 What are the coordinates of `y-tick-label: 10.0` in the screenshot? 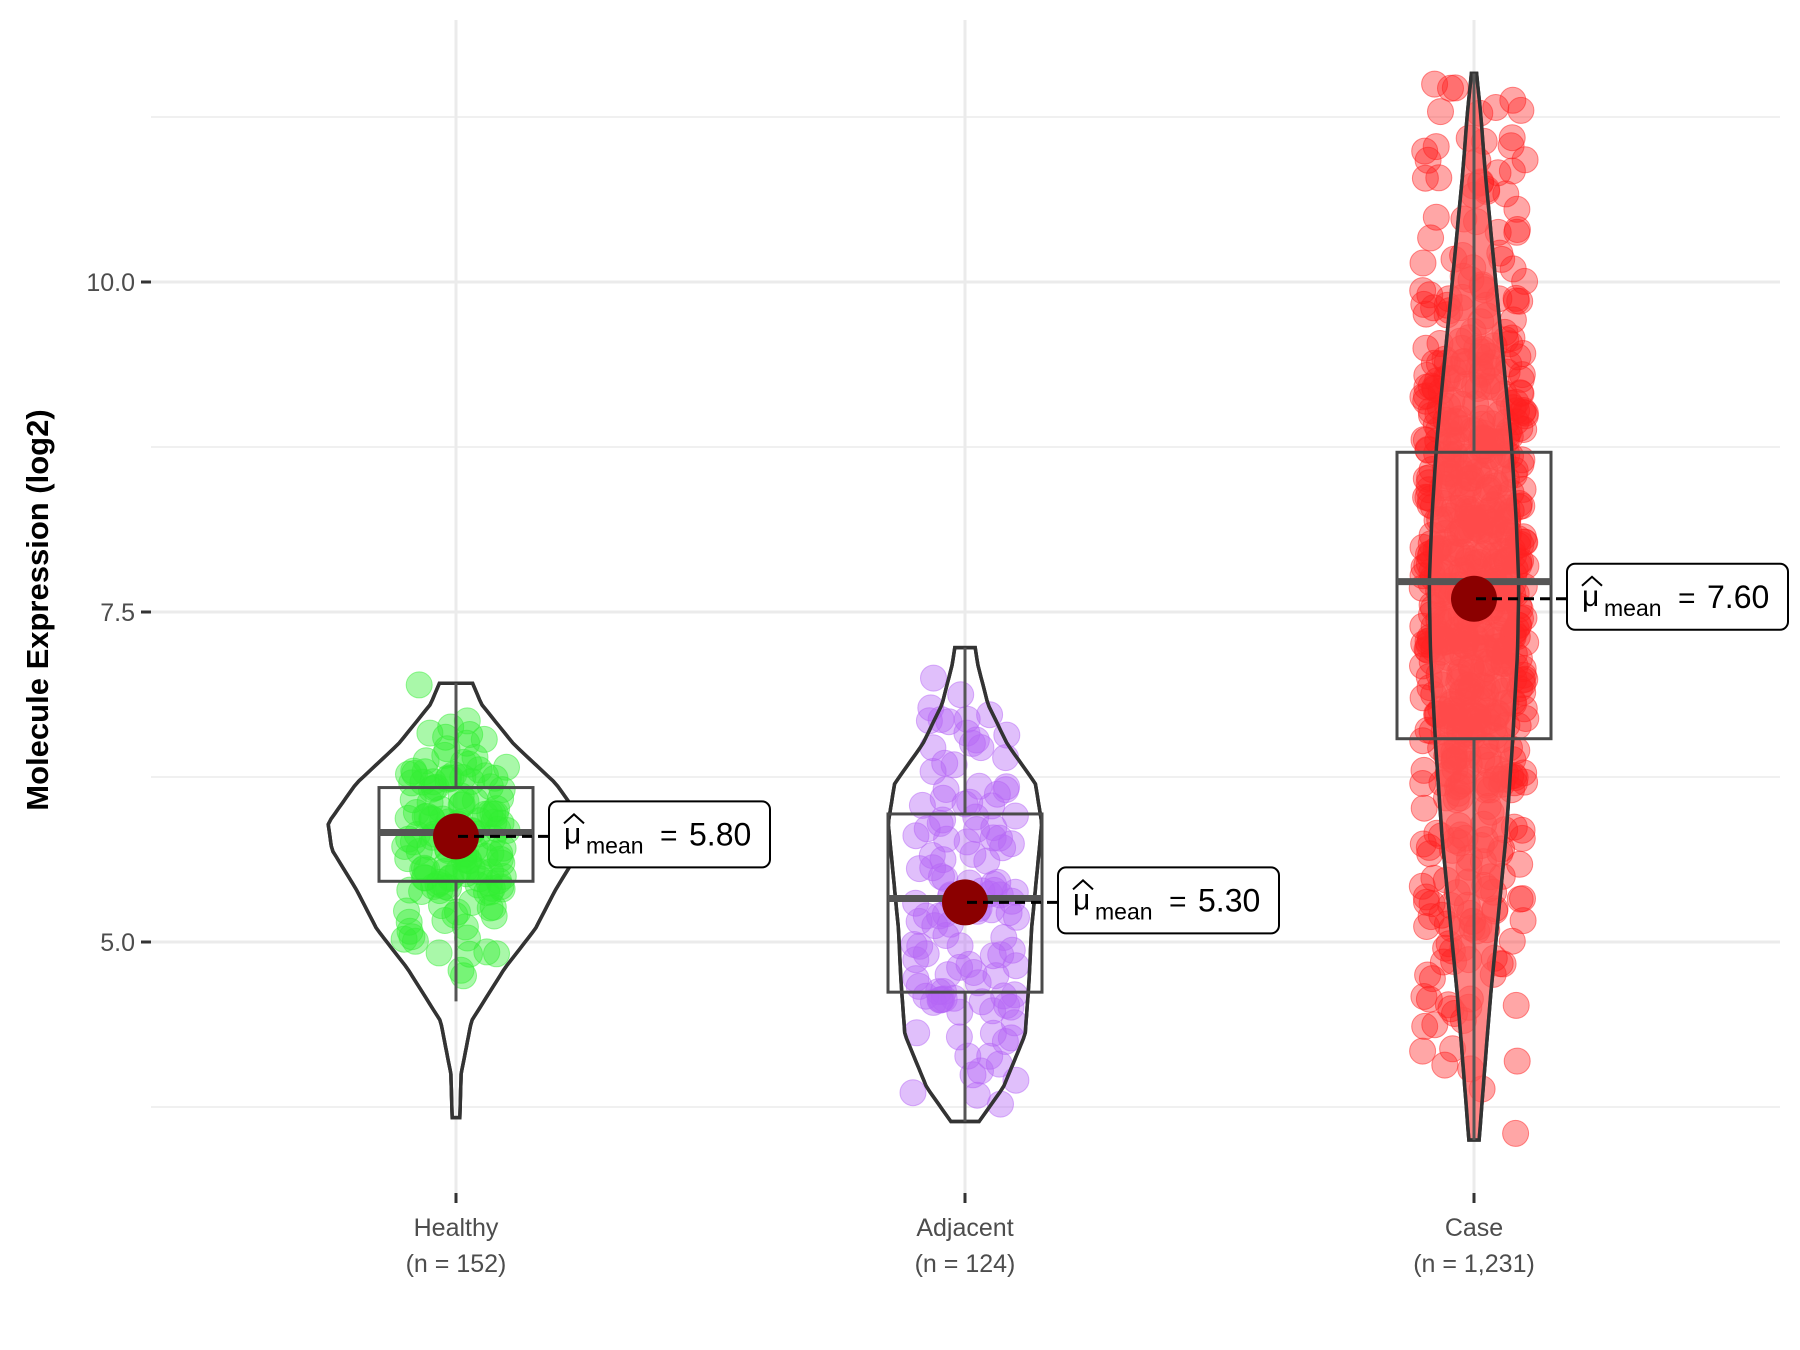 It's located at (110, 283).